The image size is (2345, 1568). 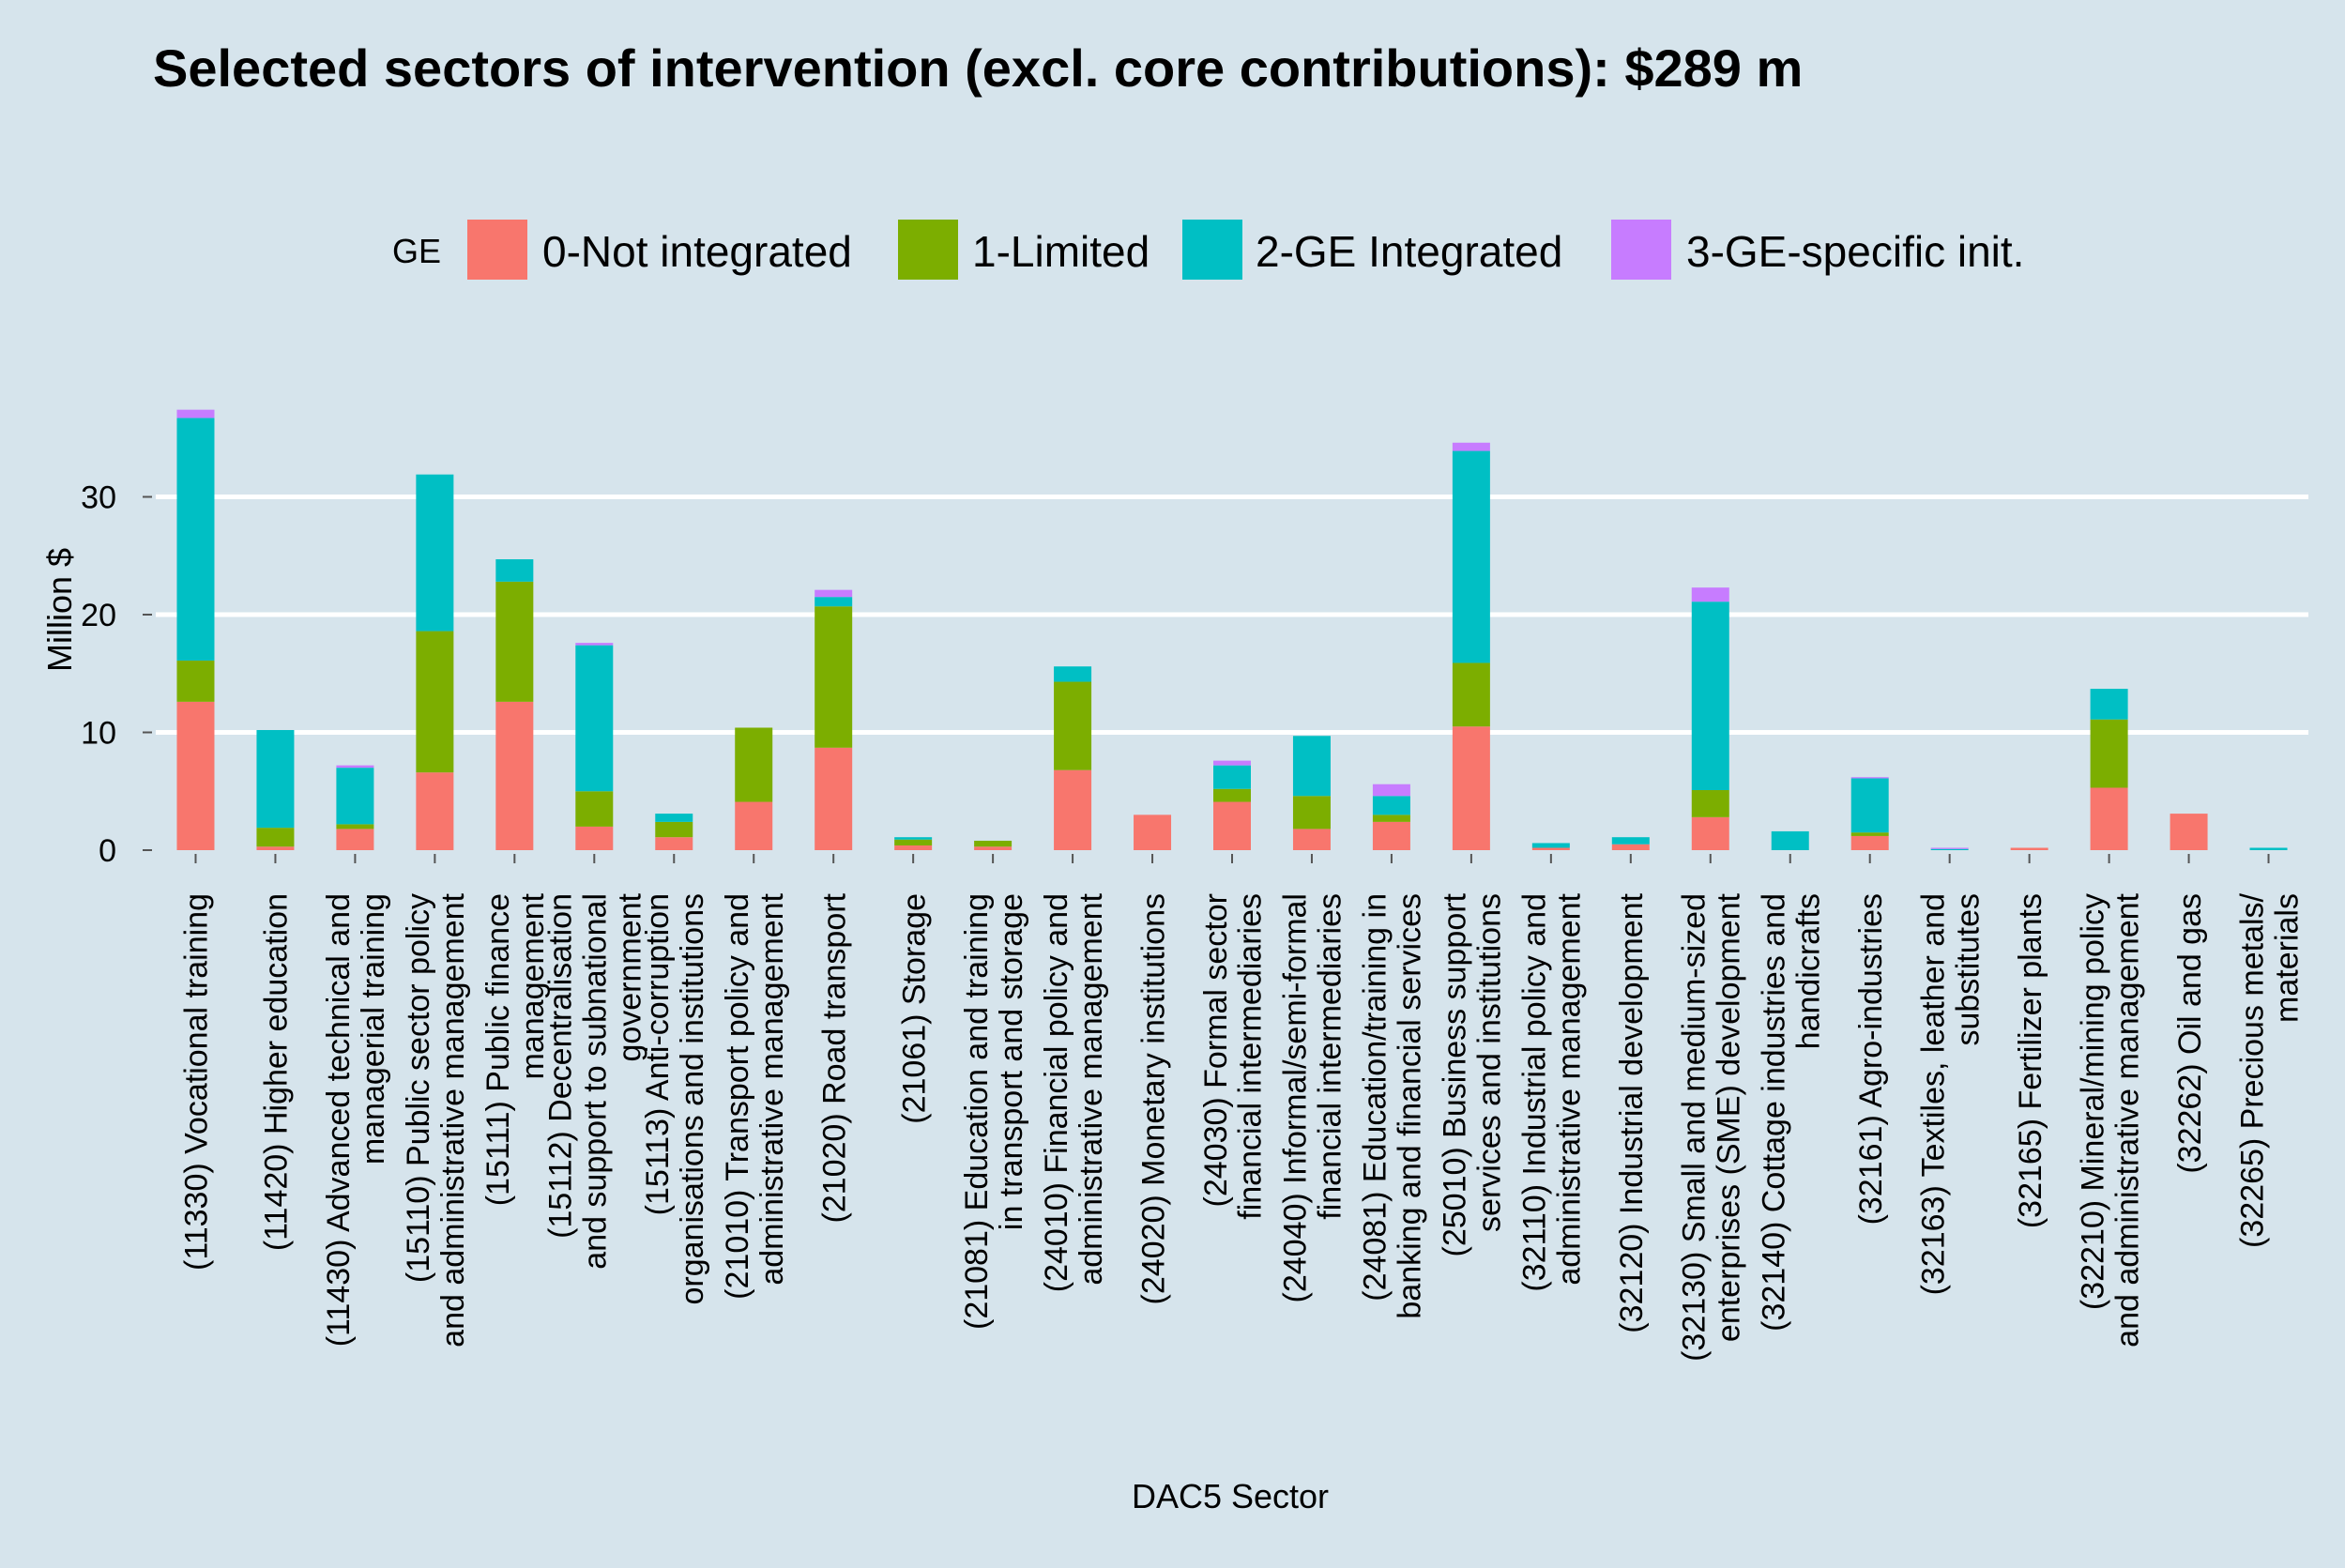 What do you see at coordinates (2252, 1070) in the screenshot?
I see `x-tick-label-line: (32265) Precious metals/` at bounding box center [2252, 1070].